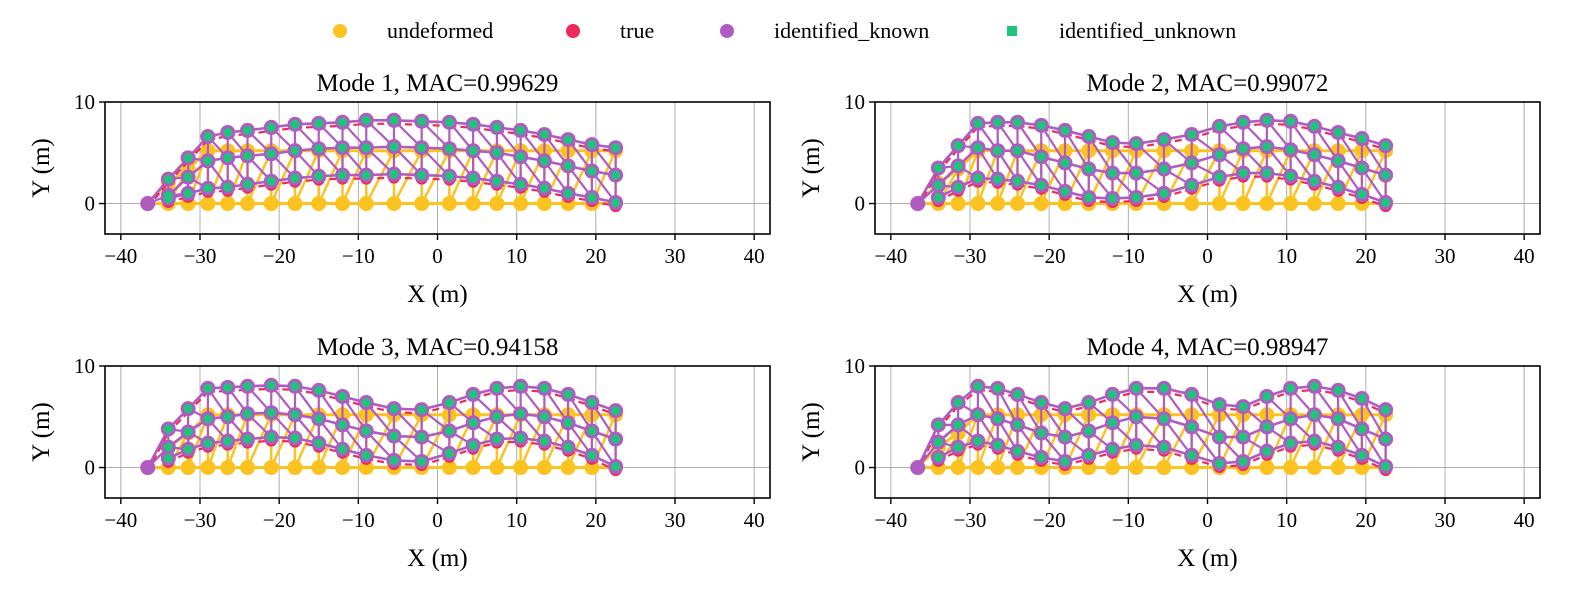  I want to click on chart-title: Mode 1, MAC=0.99629, so click(438, 83).